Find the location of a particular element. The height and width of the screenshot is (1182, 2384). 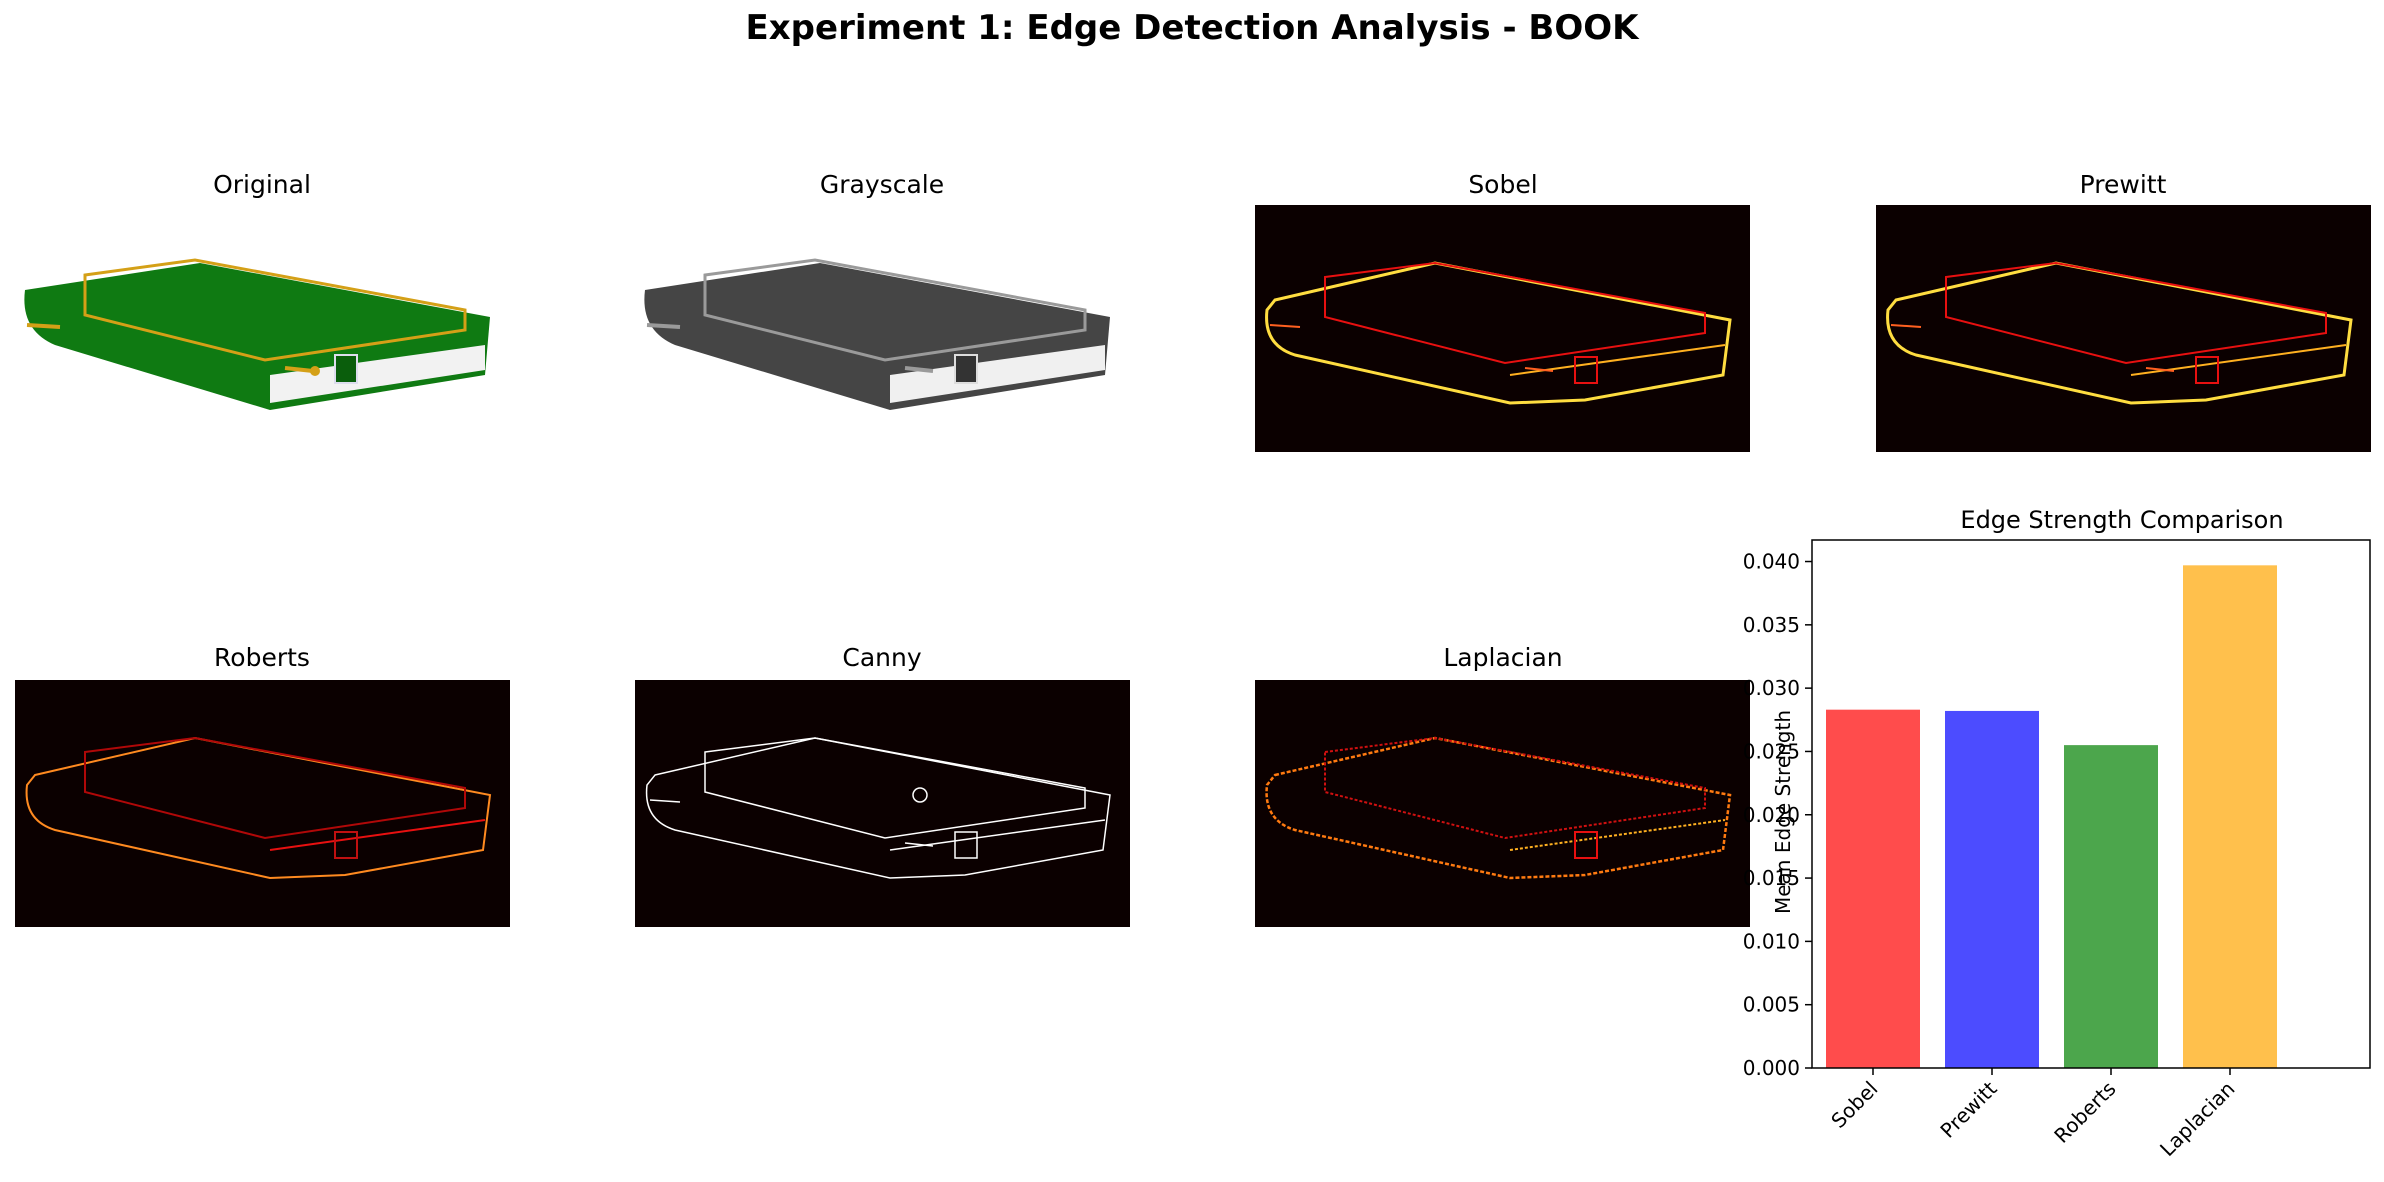

bar-sobel is located at coordinates (1873, 888).